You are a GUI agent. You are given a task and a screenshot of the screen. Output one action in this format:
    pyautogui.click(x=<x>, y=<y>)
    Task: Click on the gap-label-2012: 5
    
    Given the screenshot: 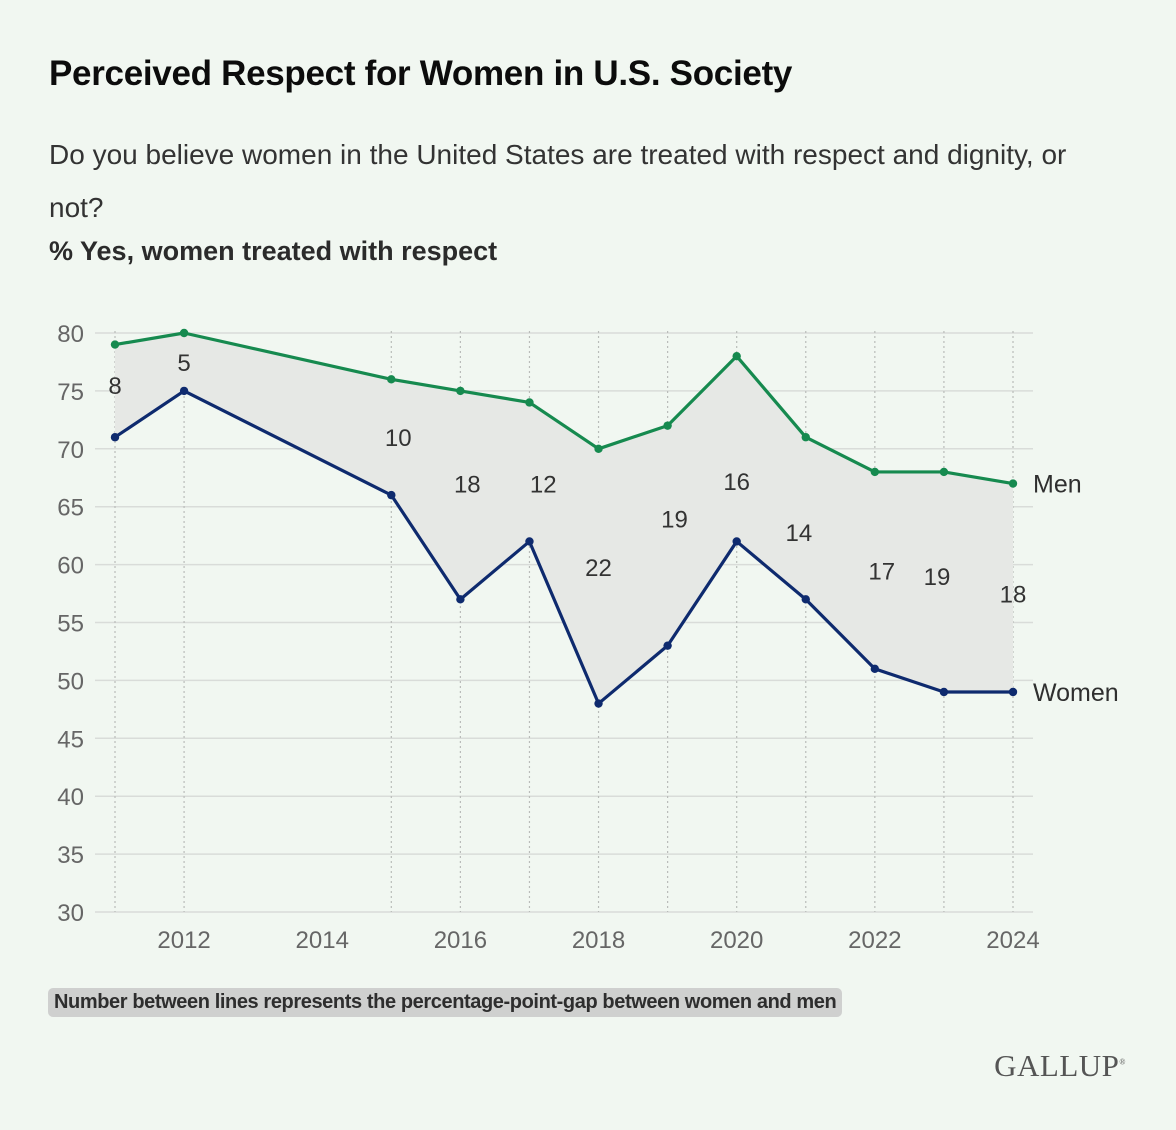 What is the action you would take?
    pyautogui.click(x=183, y=363)
    